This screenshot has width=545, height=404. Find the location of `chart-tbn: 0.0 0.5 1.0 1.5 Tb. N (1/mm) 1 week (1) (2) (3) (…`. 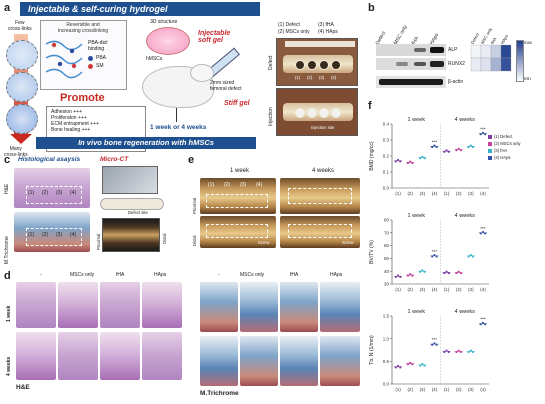

chart-tbn: 0.0 0.5 1.0 1.5 Tb. N (1/mm) 1 week (1) (2) (3) (… is located at coordinates (429, 350).